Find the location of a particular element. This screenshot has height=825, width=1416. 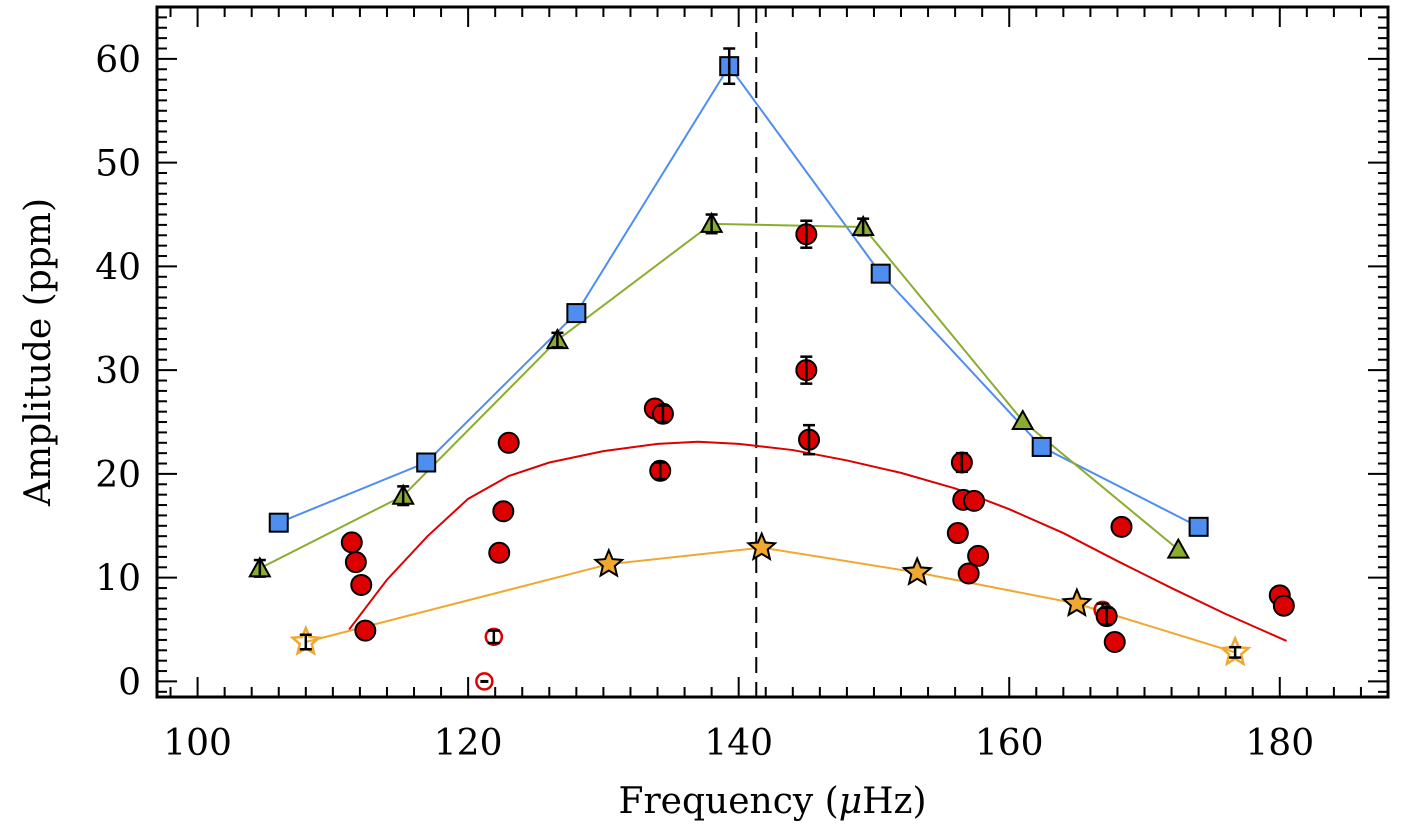

x-axis-title-mu: μ is located at coordinates (850, 801).